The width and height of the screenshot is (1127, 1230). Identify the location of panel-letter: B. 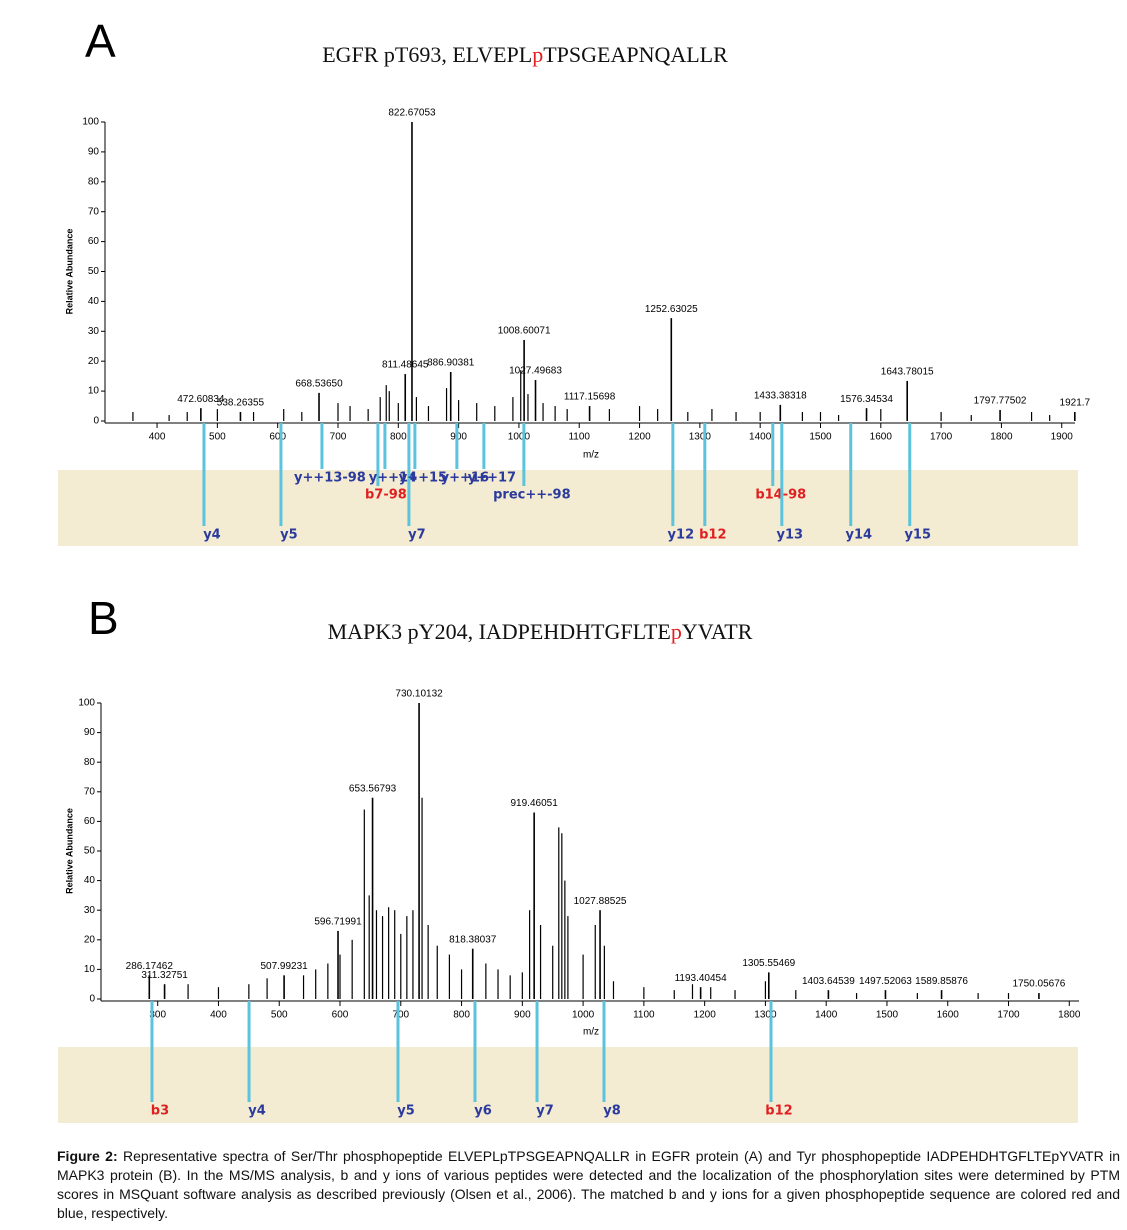
(103, 618).